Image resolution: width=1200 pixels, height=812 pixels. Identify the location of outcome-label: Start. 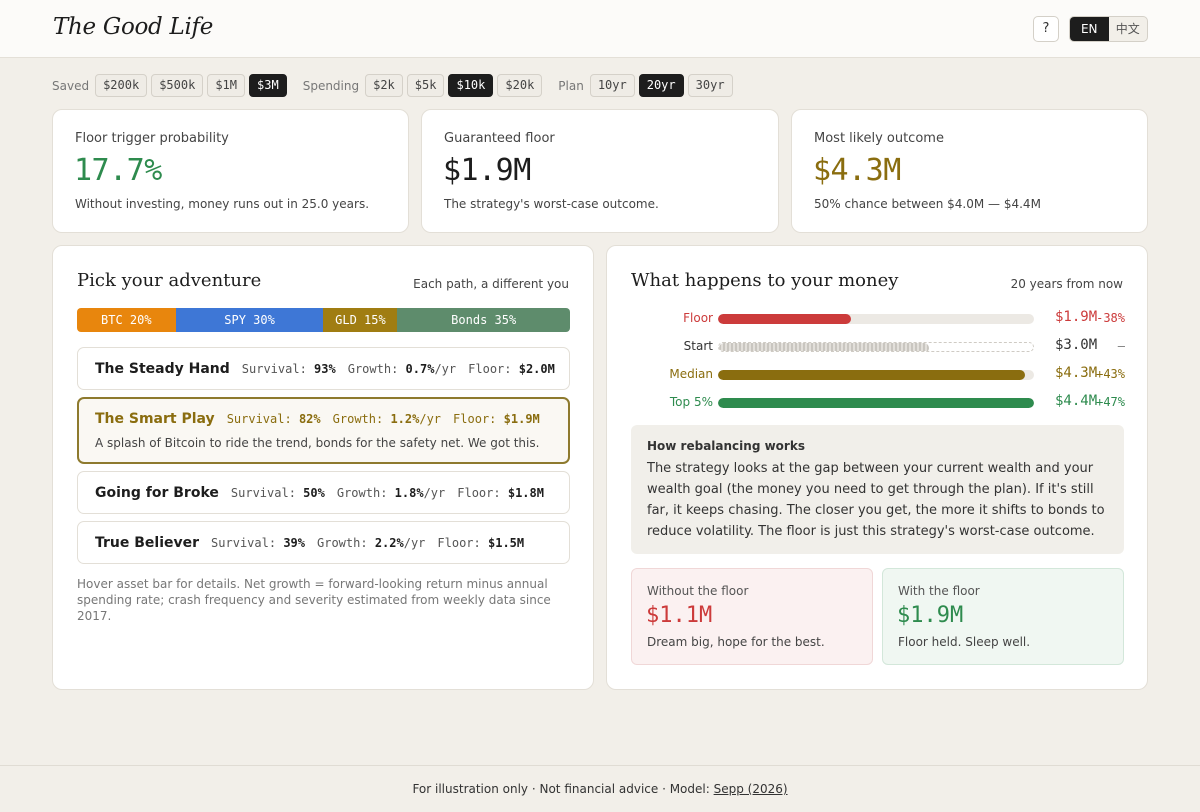
(698, 346).